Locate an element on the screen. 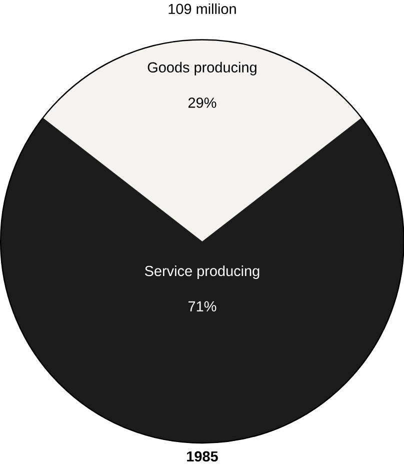 This screenshot has width=404, height=465. slice-label: Goods producing is located at coordinates (202, 69).